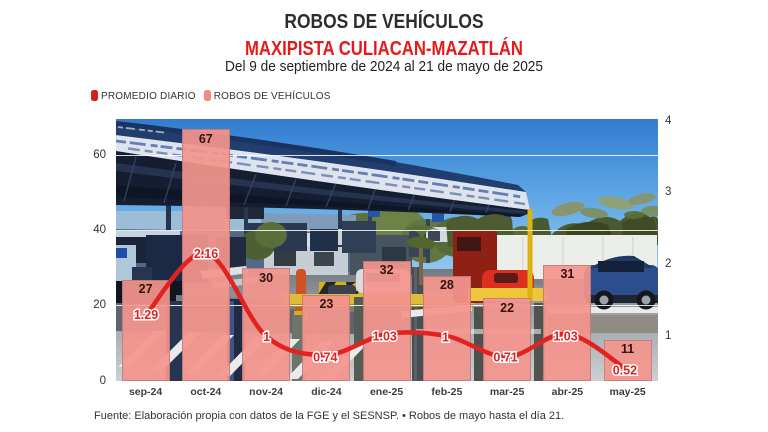  Describe the element at coordinates (625, 371) in the screenshot. I see `svg-text: 0.52` at that location.